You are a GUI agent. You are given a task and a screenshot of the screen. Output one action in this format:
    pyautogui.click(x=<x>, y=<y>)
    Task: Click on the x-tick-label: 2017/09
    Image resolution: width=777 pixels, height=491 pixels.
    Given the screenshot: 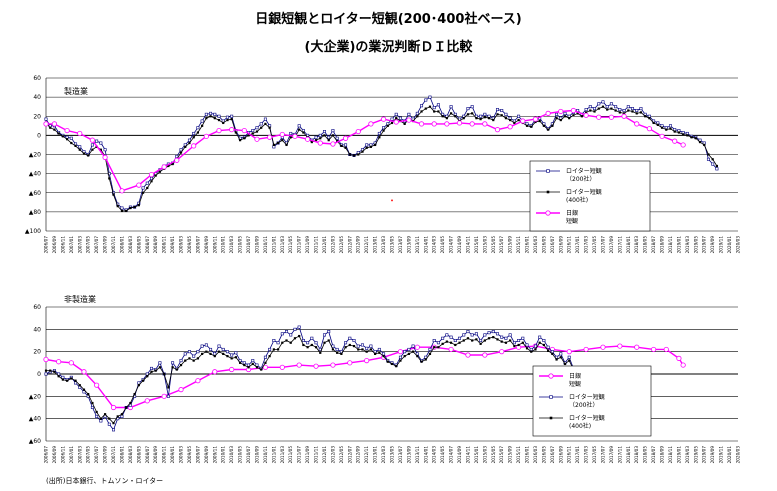 What is the action you would take?
    pyautogui.click(x=611, y=455)
    